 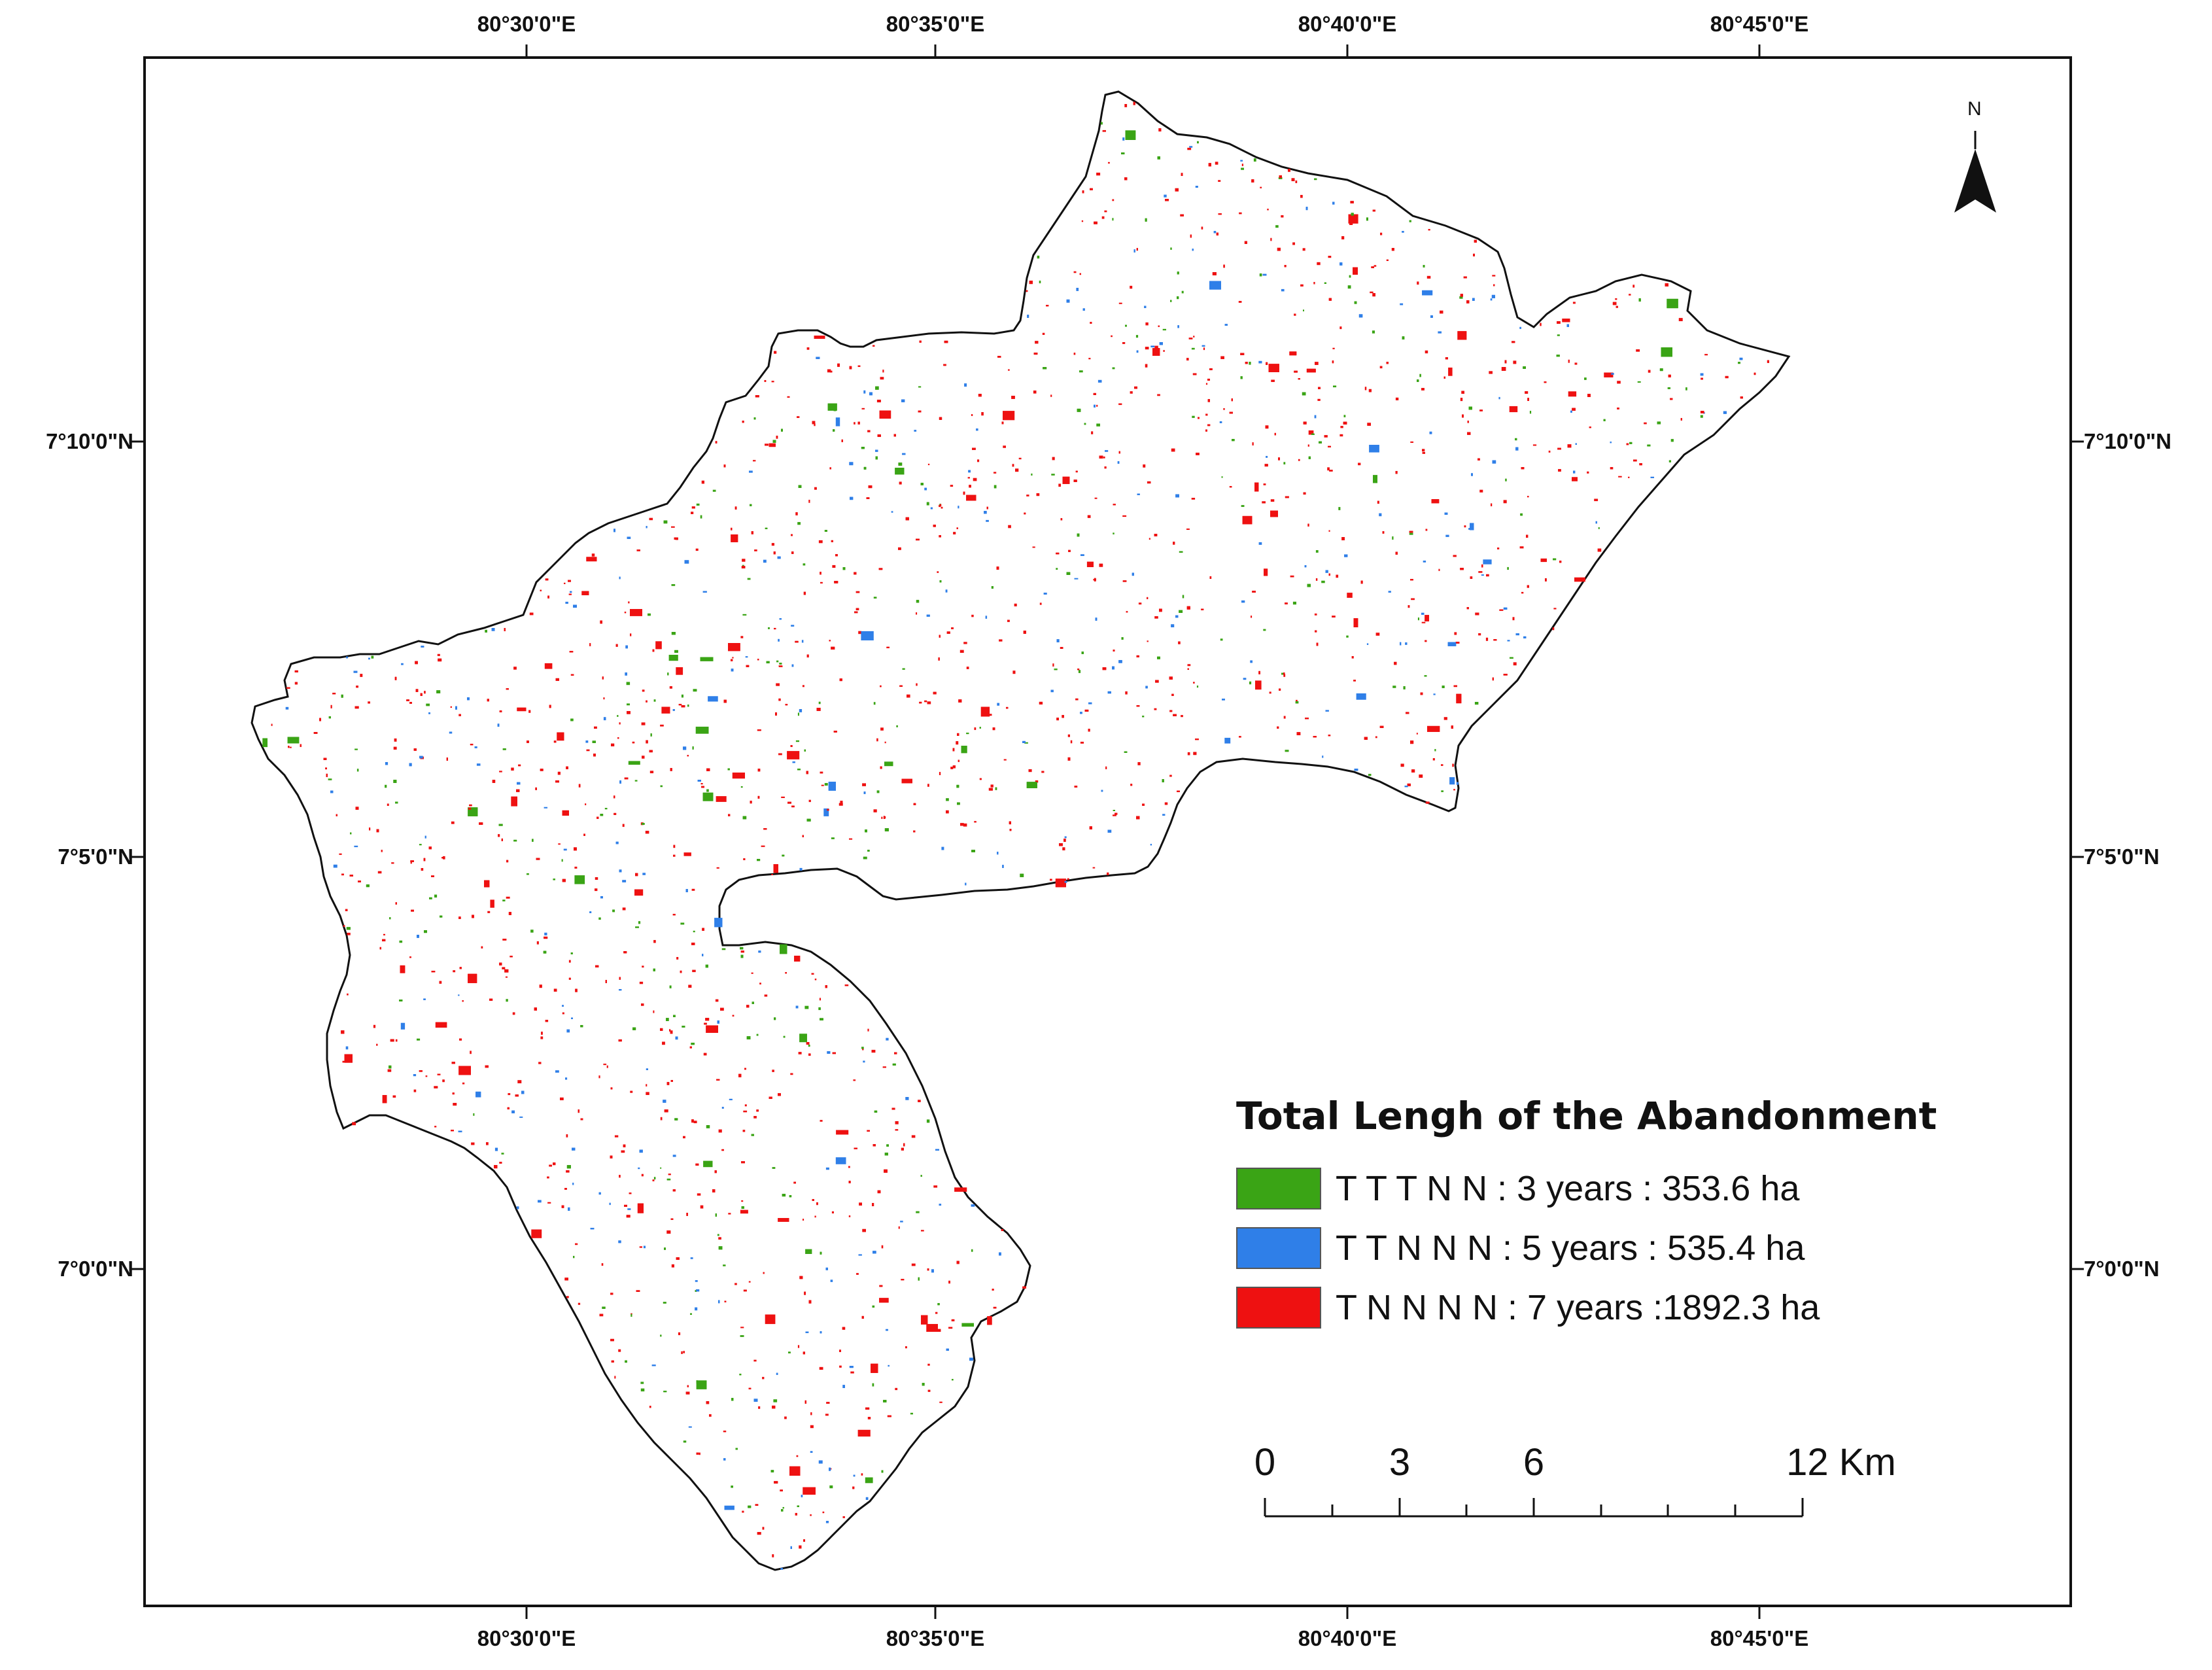 I want to click on tick-bottom-2: 80°35'0"E, so click(x=936, y=1638).